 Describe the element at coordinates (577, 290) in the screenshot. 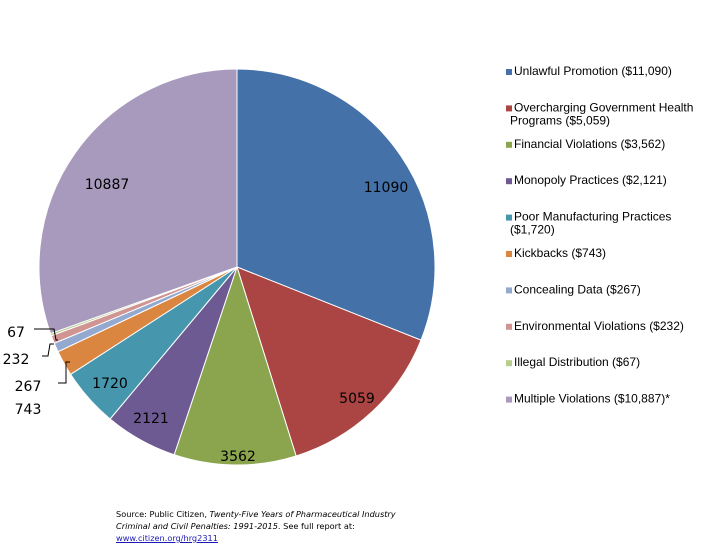

I see `legend-label-concealing-data: Concealing Data ($267)` at that location.